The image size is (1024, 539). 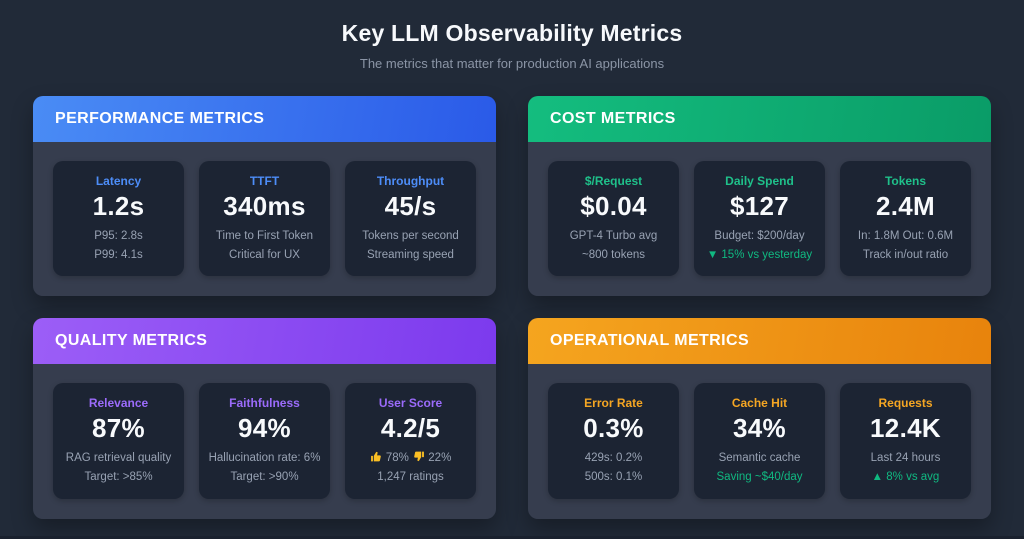 What do you see at coordinates (759, 428) in the screenshot?
I see `metric-value: 34%` at bounding box center [759, 428].